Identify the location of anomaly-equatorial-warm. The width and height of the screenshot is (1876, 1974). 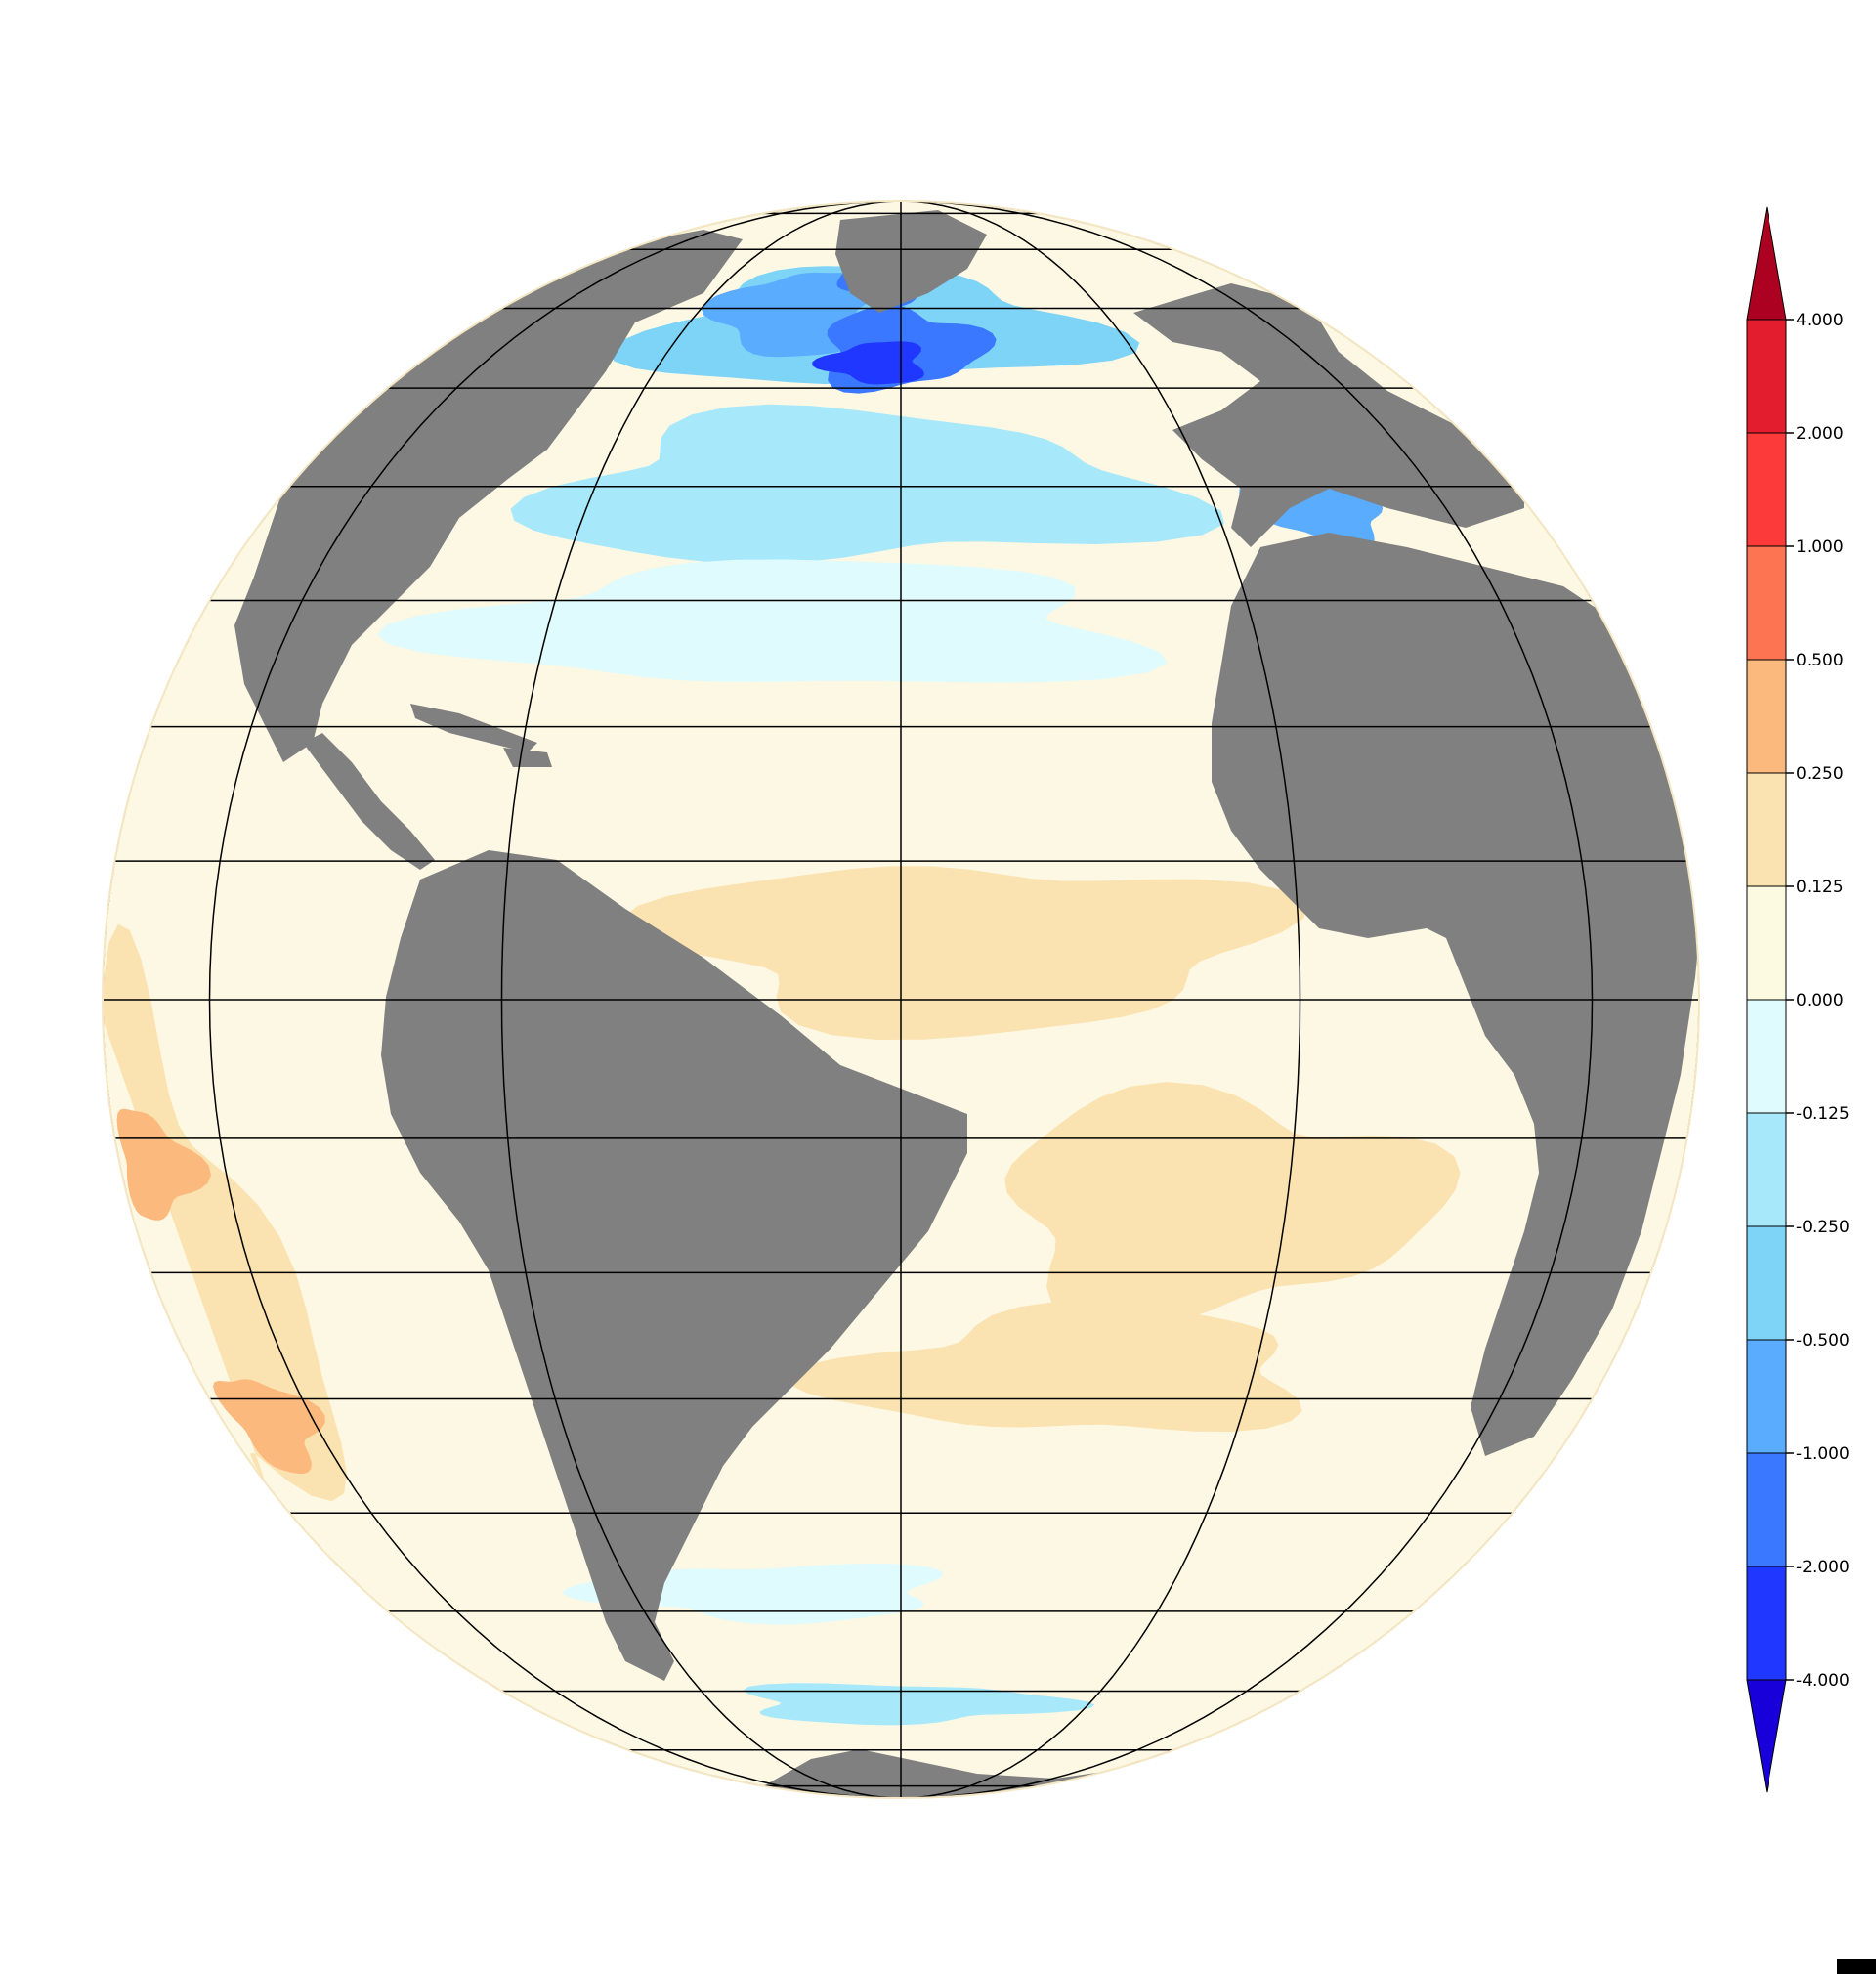
(964, 953).